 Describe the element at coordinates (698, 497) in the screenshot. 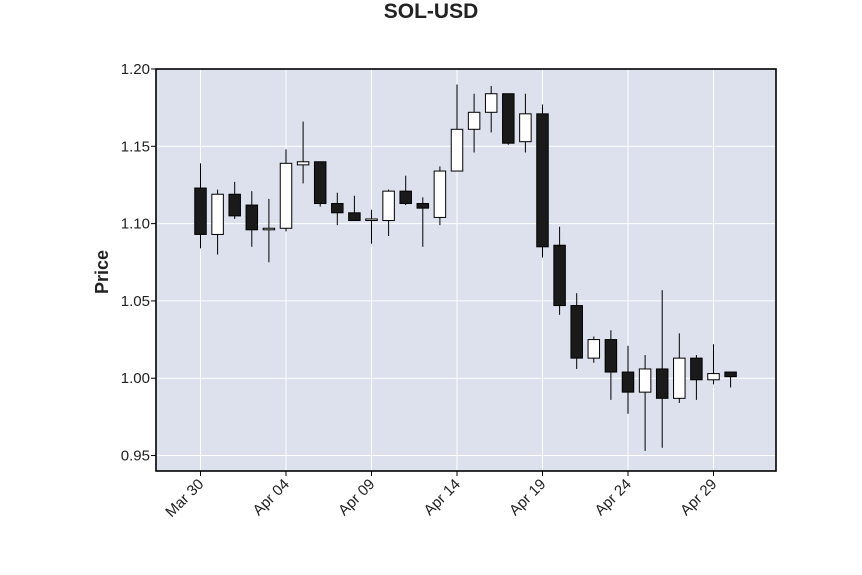

I see `x-tick-label: Apr 29` at that location.